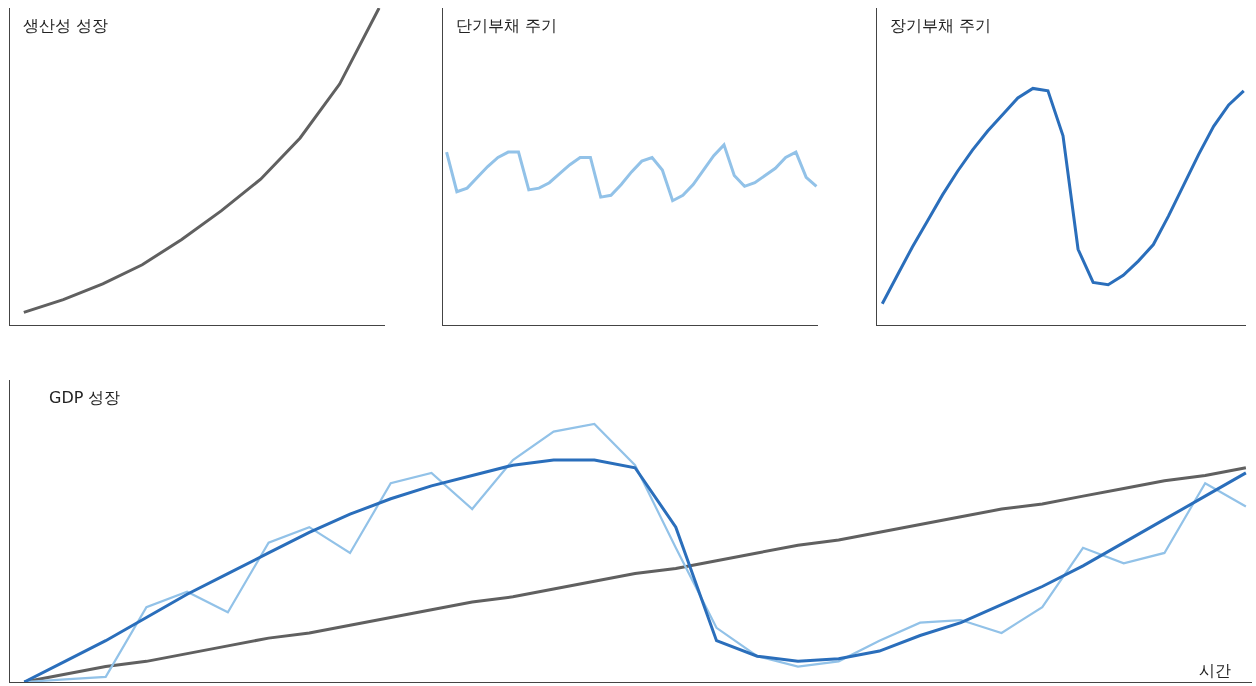 This screenshot has height=686, width=1256. Describe the element at coordinates (85, 397) in the screenshot. I see `chart-title: GDP 성장` at that location.